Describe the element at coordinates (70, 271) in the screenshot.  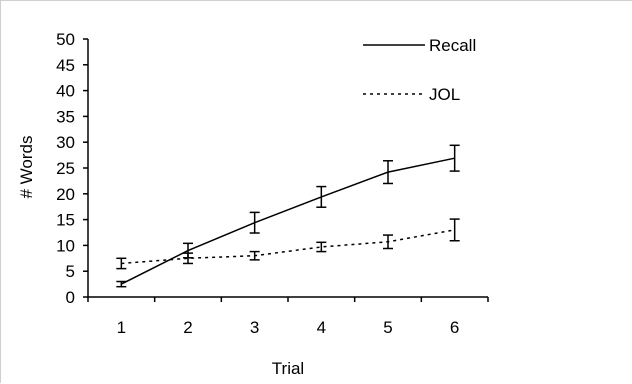
I see `y-tick-label: 5` at that location.